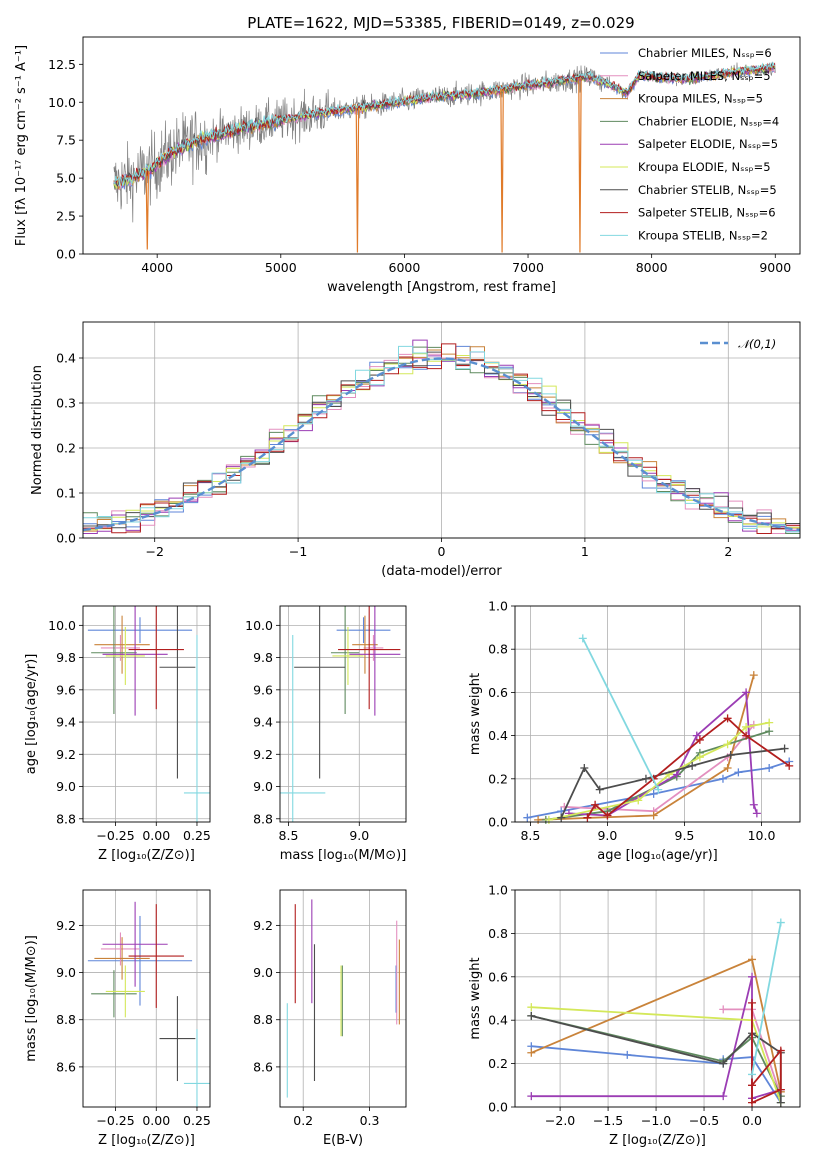 Image resolution: width=819 pixels, height=1170 pixels. I want to click on x-tick-label: 7000, so click(528, 267).